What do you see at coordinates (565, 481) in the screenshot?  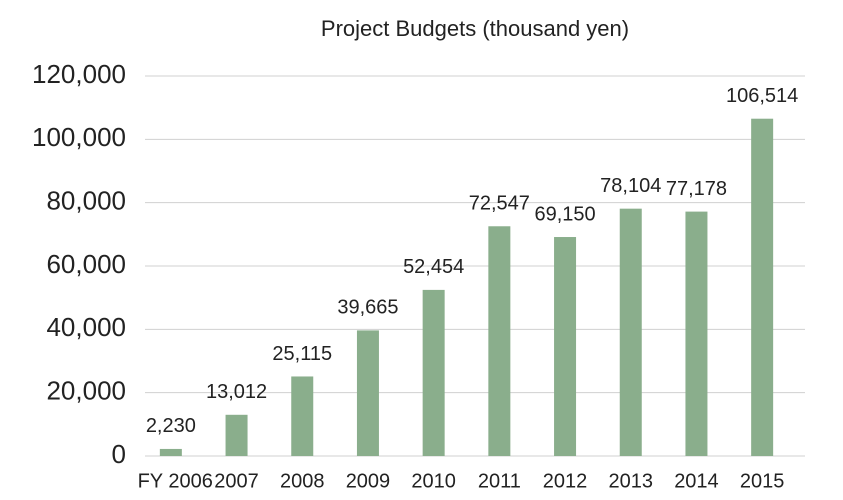 I see `x-tick-label: 2012` at bounding box center [565, 481].